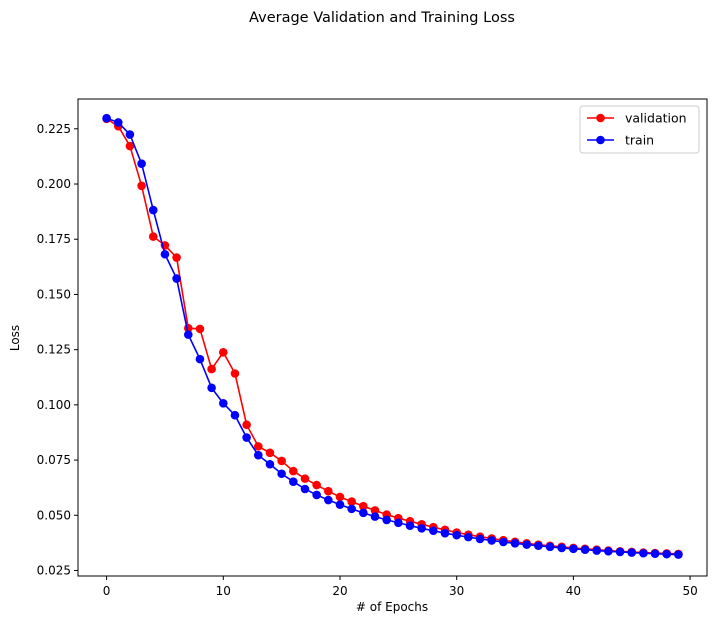 This screenshot has height=624, width=716. Describe the element at coordinates (54, 184) in the screenshot. I see `y-tick-label: 0.200` at that location.